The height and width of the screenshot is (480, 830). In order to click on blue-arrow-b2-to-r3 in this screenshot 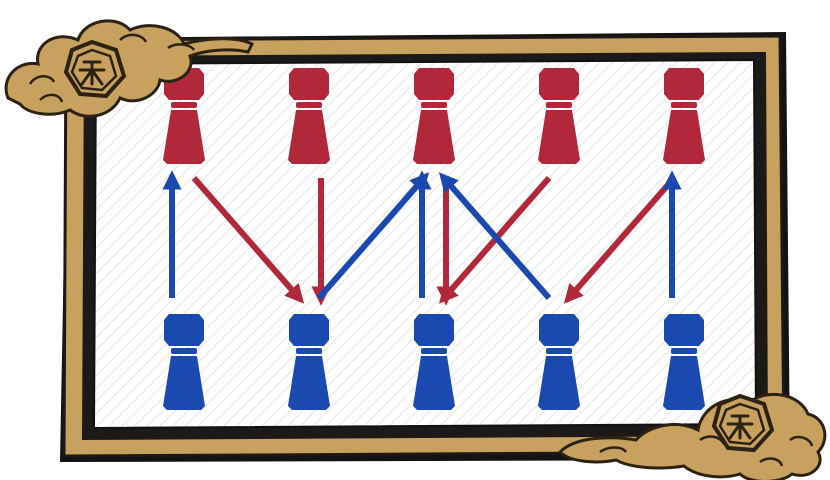, I will do `click(373, 236)`.